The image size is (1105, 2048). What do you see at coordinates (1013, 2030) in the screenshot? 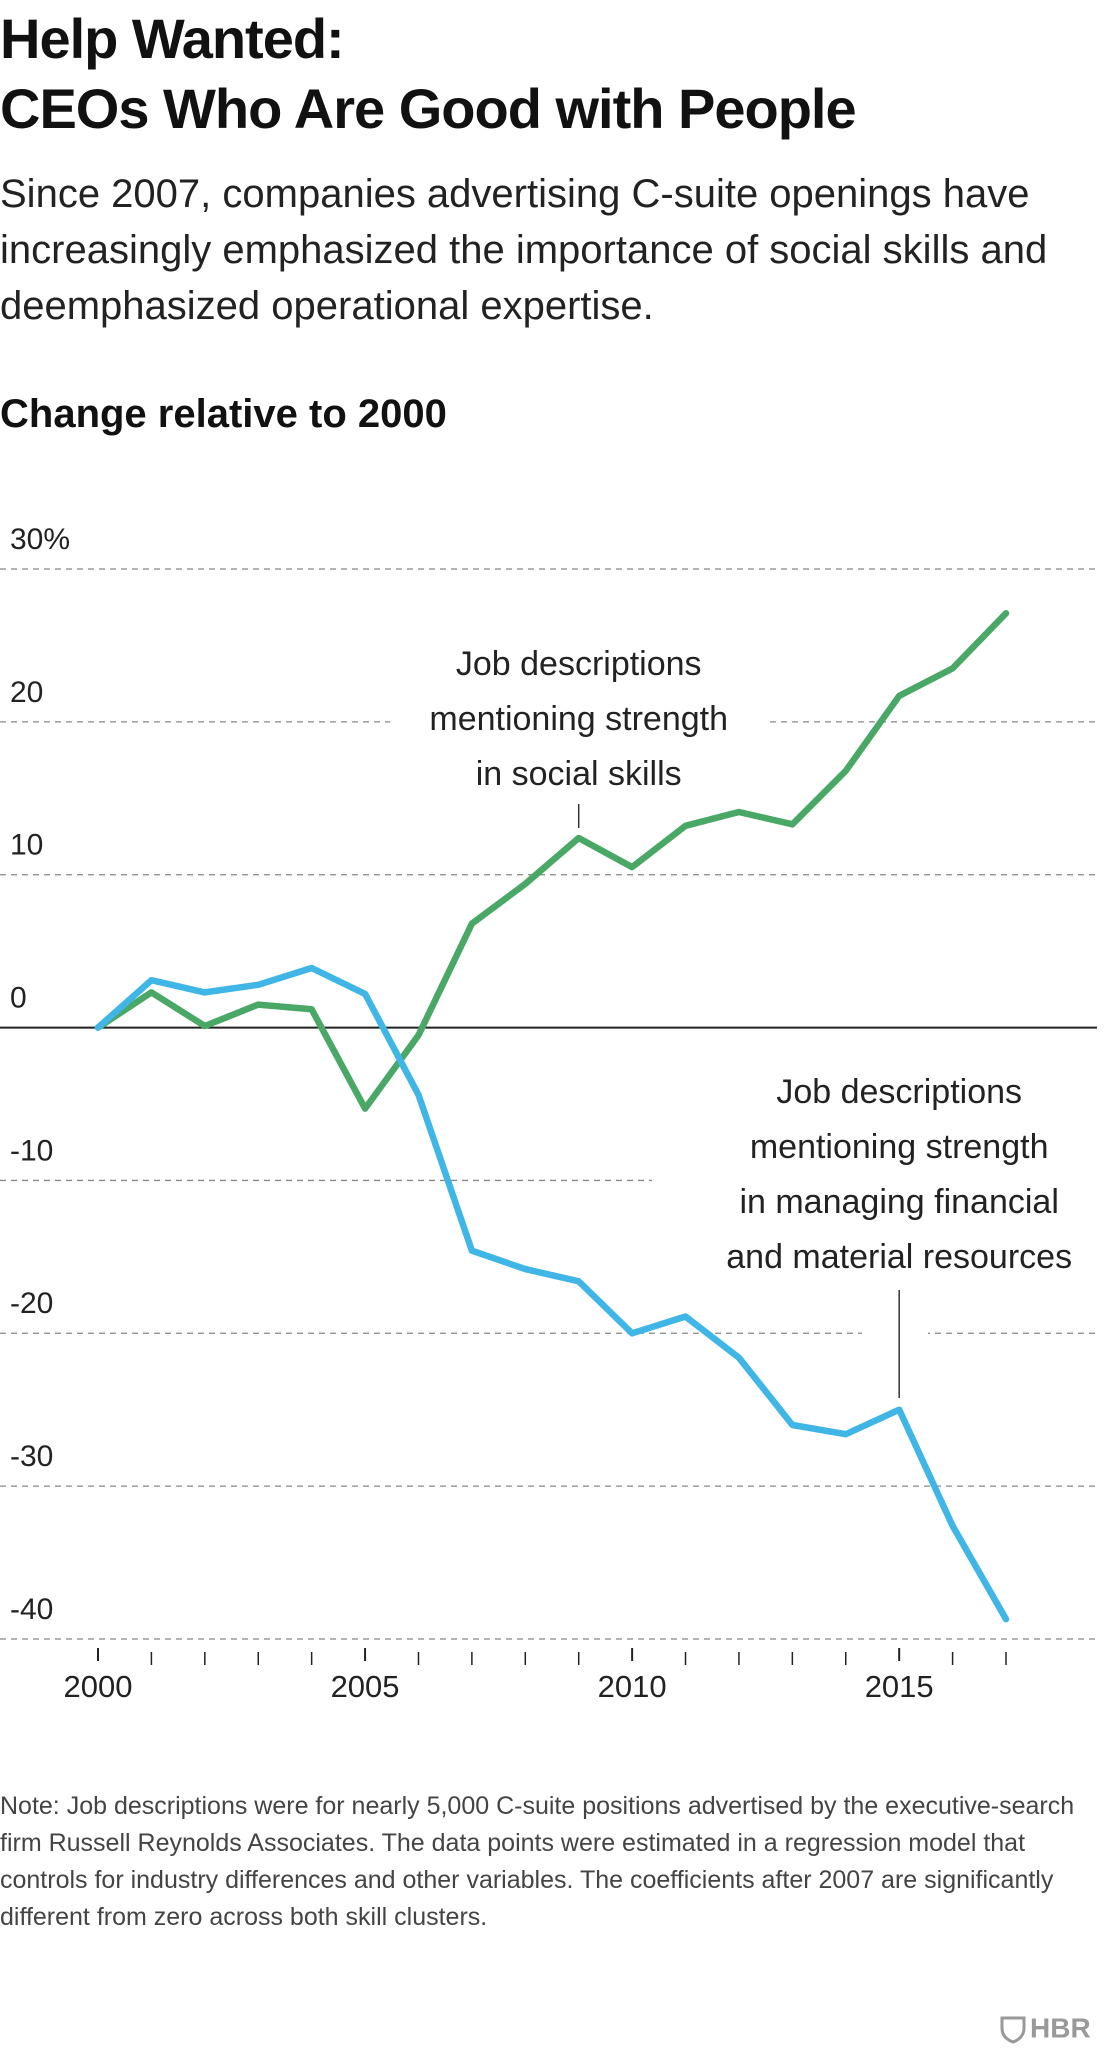
I see `logo-shield` at bounding box center [1013, 2030].